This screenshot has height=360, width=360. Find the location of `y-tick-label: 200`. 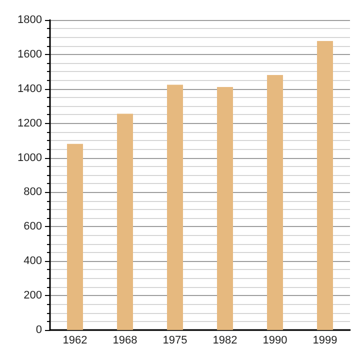

y-tick-label: 200 is located at coordinates (33, 296).